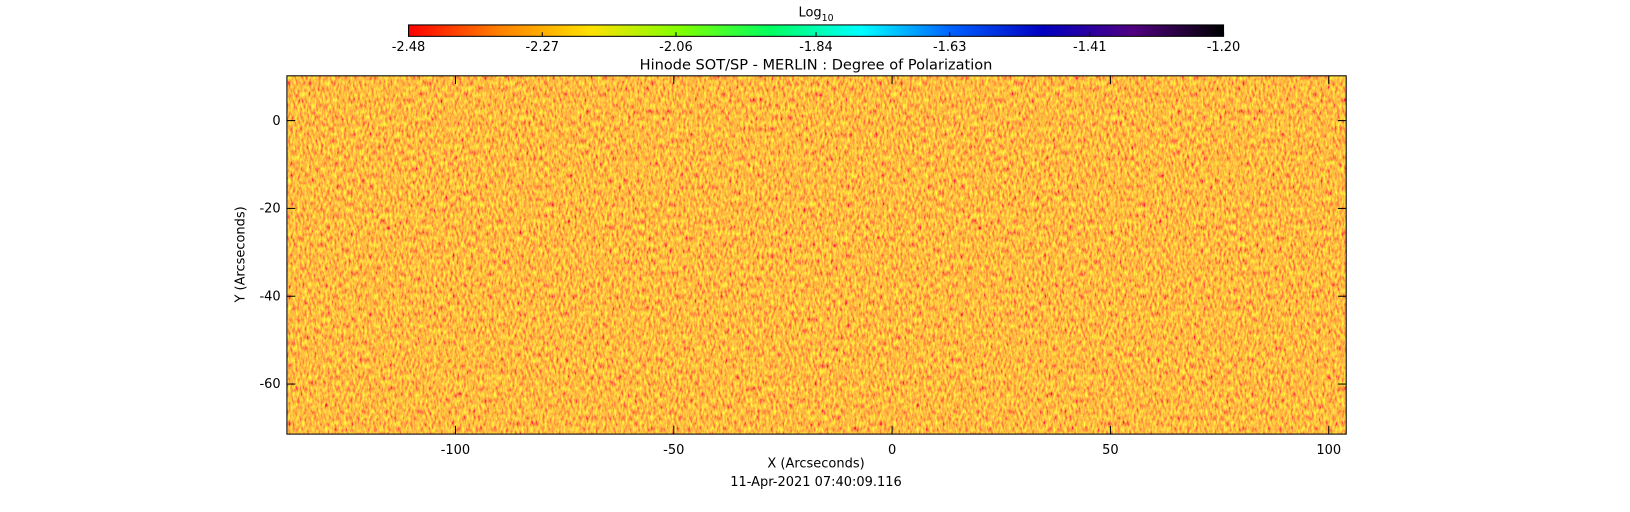  Describe the element at coordinates (1224, 47) in the screenshot. I see `colorbar-tick-label: -1.20` at that location.